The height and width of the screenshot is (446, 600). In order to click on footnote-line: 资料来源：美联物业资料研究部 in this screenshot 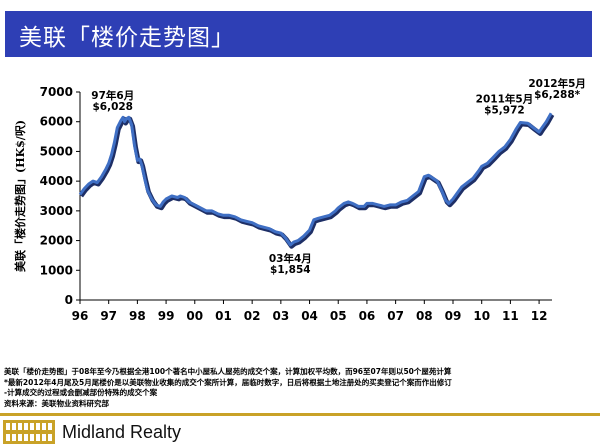, I will do `click(300, 404)`.